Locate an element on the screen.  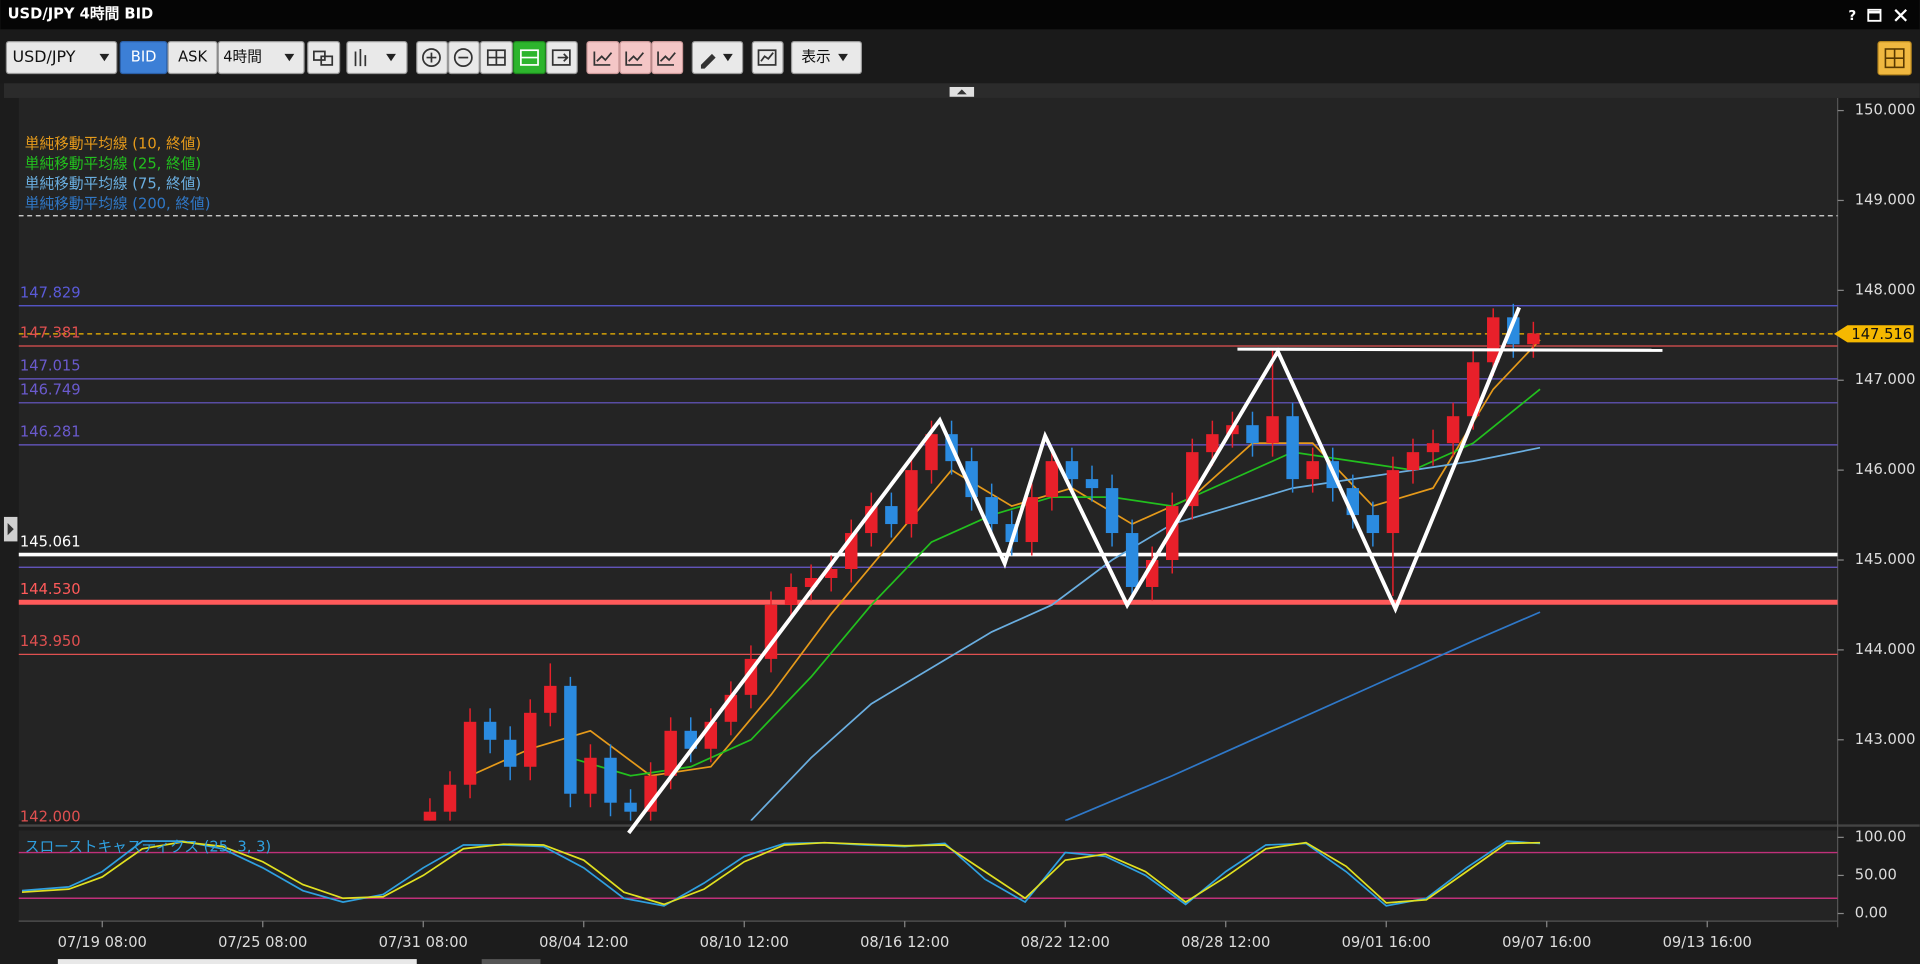
level-label: 147.015 is located at coordinates (50, 366).